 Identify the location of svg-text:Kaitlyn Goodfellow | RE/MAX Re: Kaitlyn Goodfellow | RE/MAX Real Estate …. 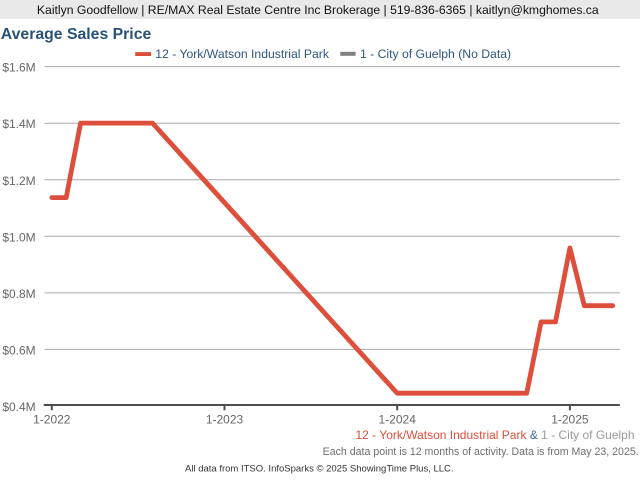
(318, 10).